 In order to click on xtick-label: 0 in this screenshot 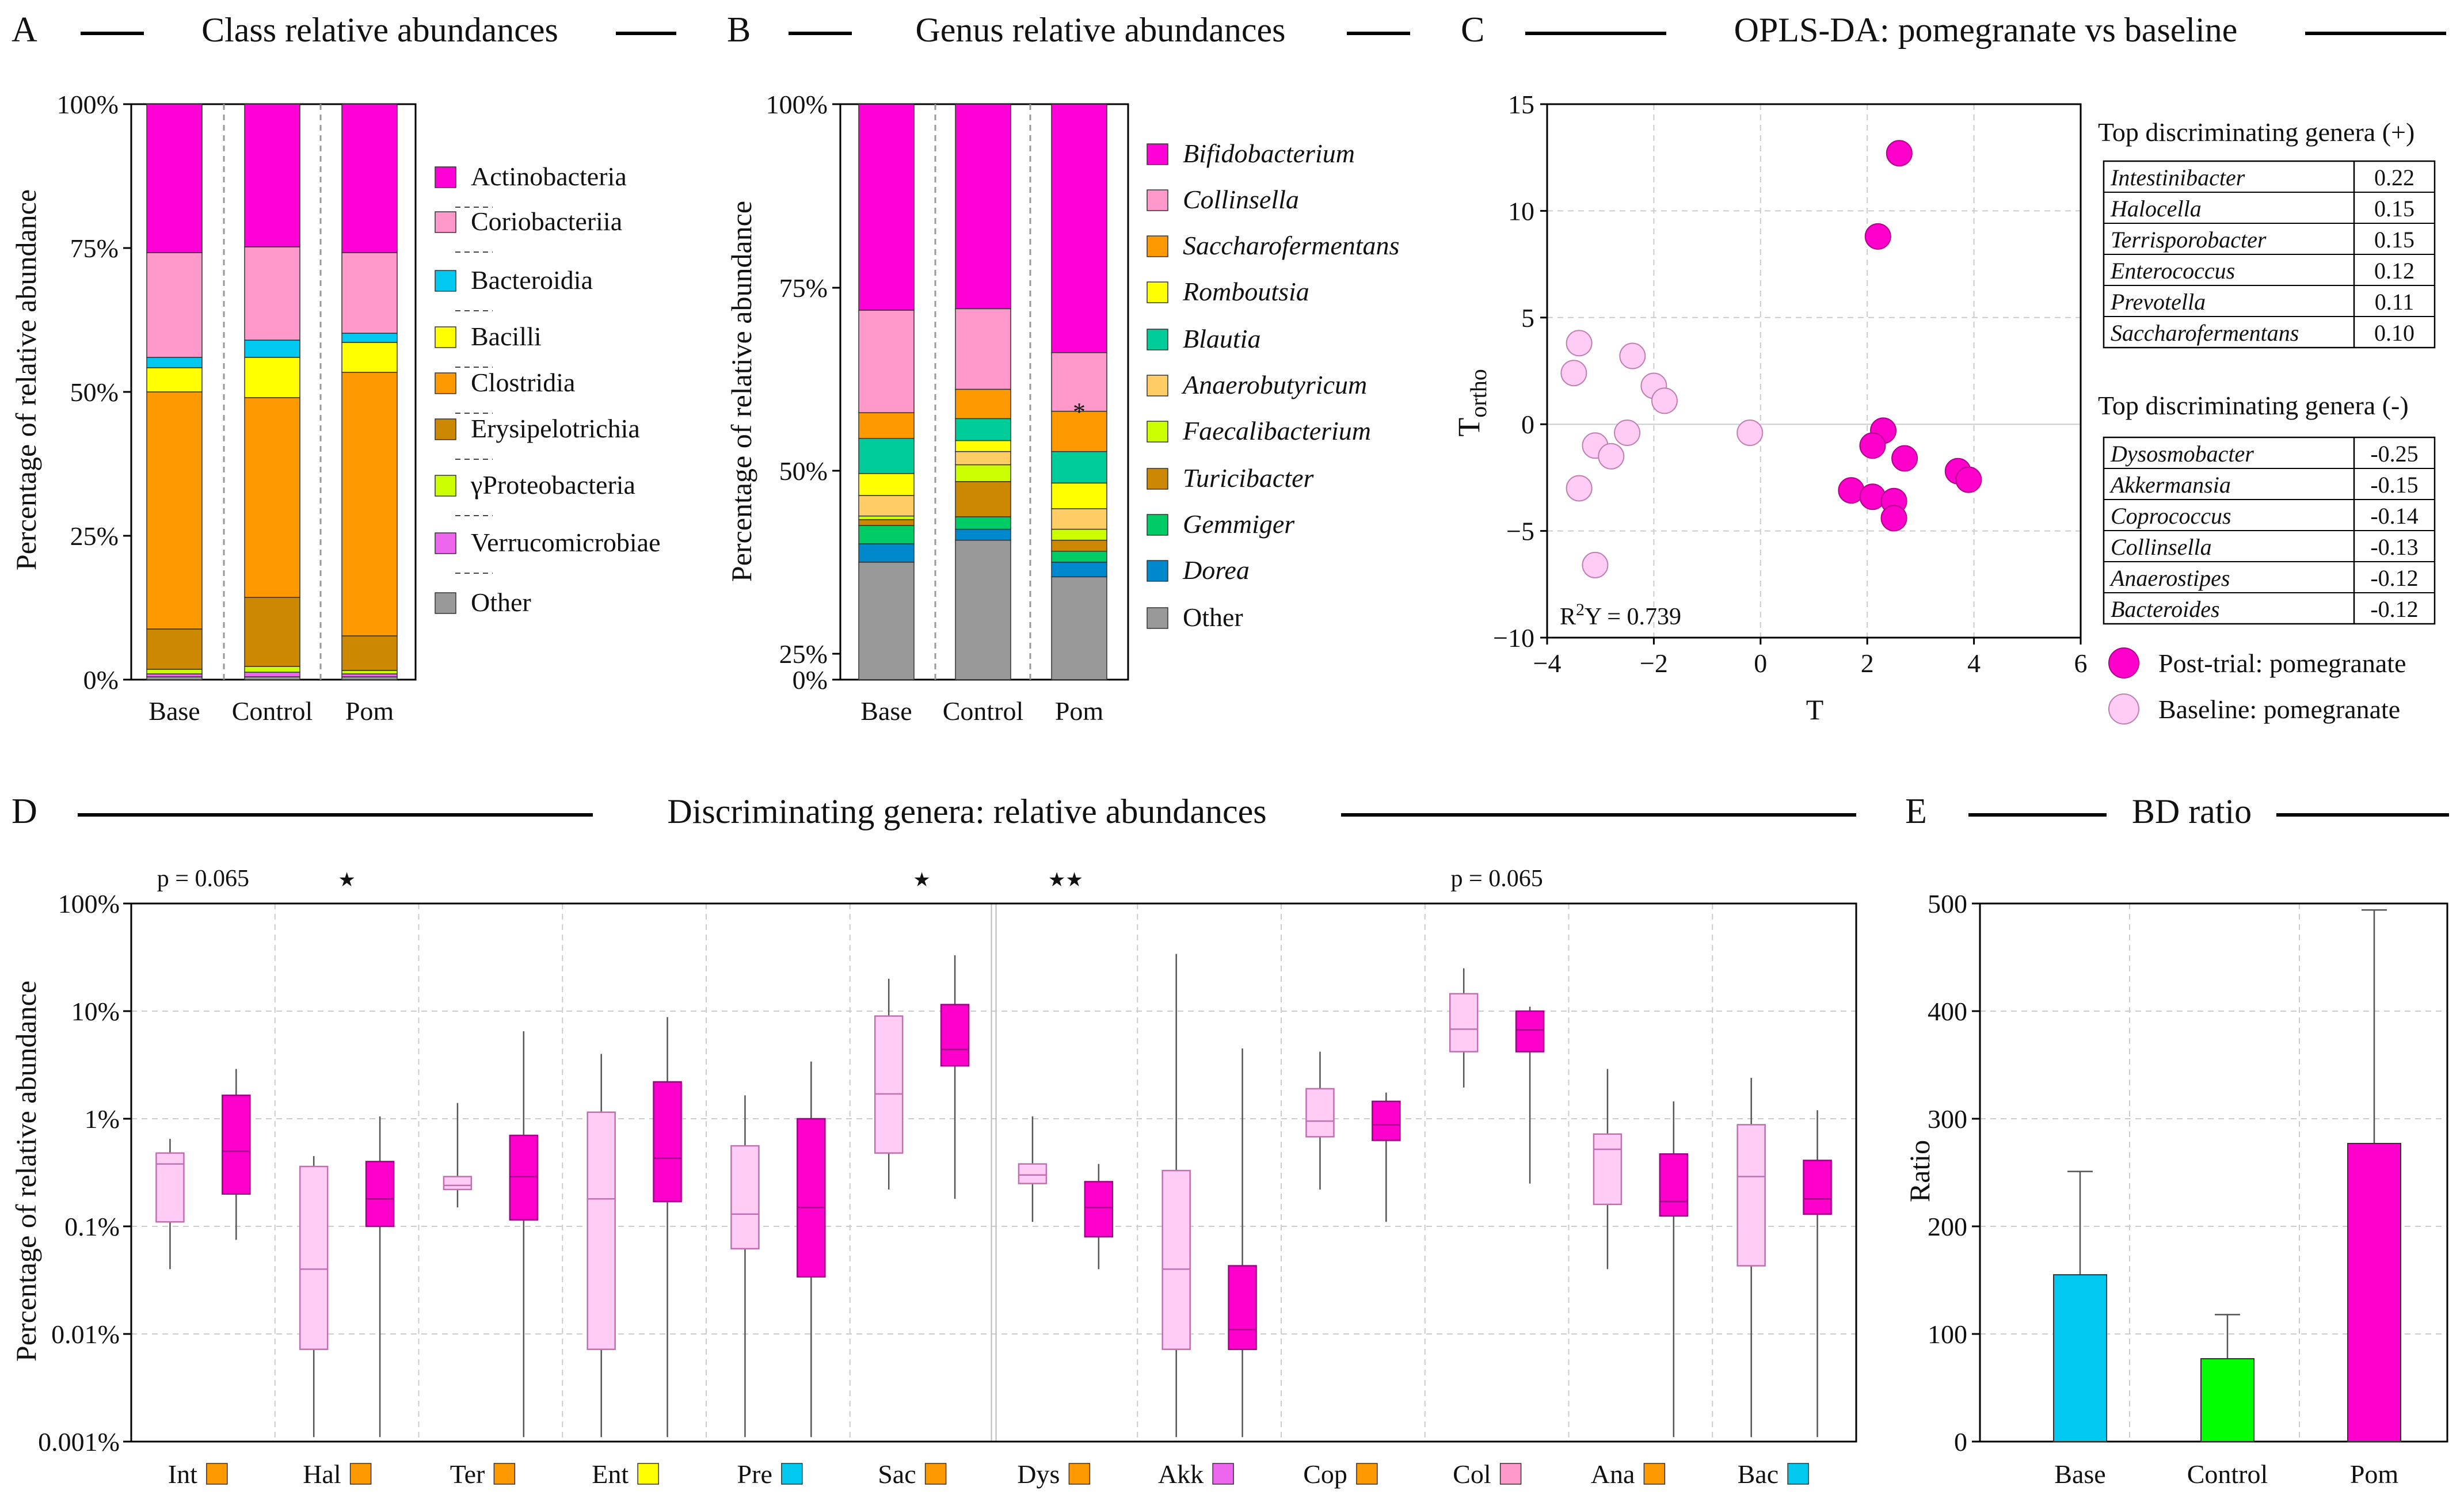, I will do `click(1760, 663)`.